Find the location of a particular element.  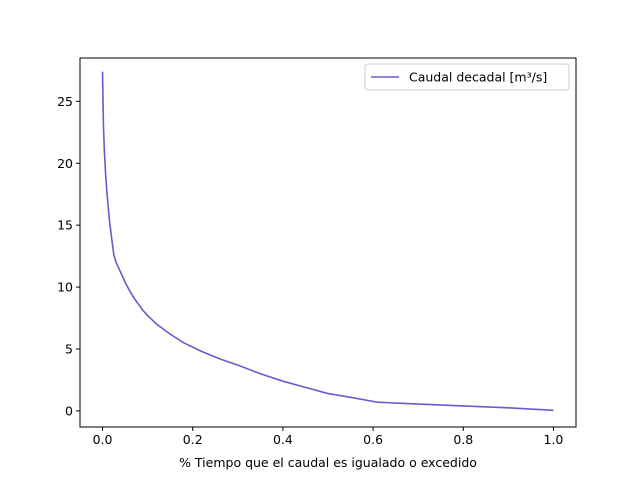

y-axis: 0 5 10 15 20 25 is located at coordinates (68, 256).